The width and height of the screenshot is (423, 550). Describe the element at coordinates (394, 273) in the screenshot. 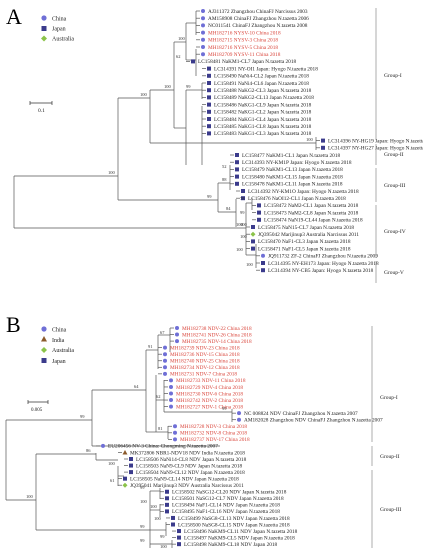

I see `group-label-v: Group-V` at that location.